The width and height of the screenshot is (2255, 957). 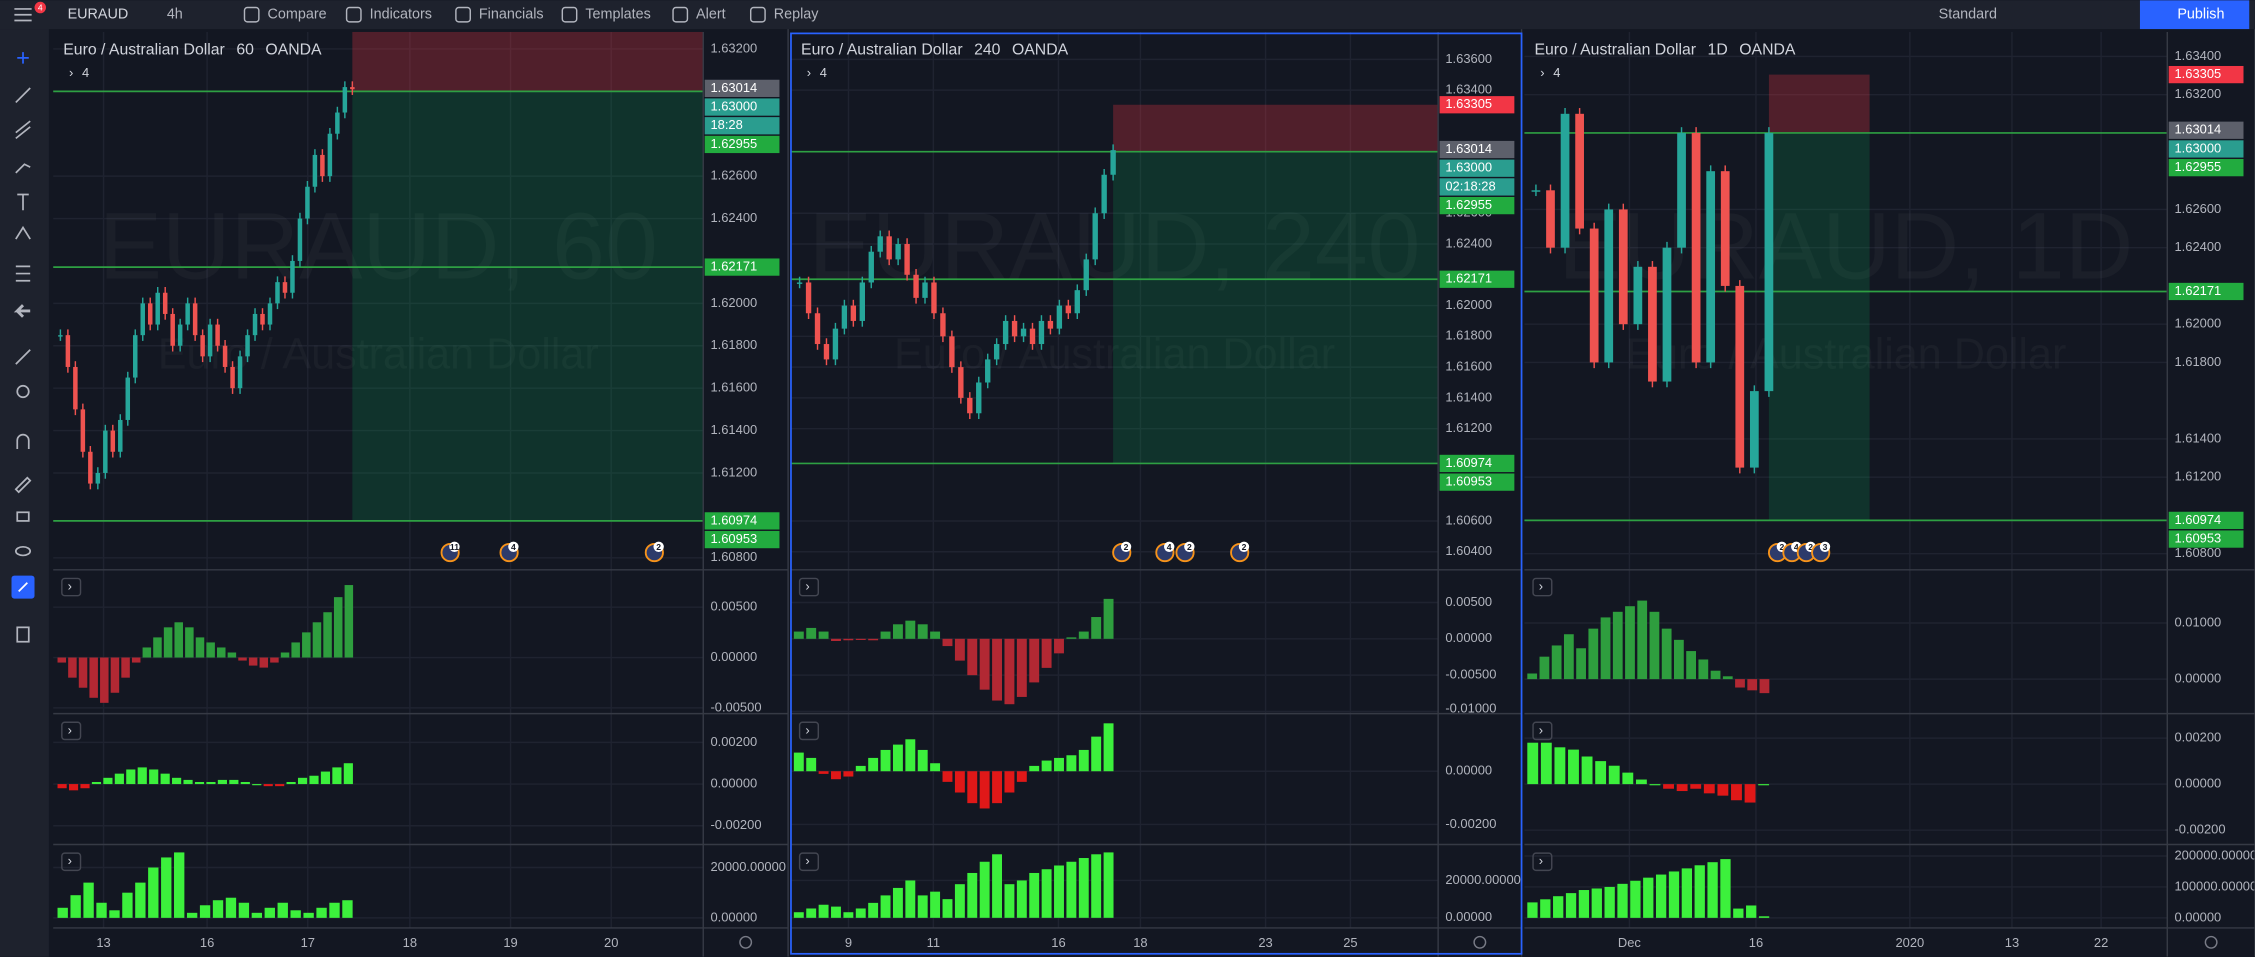 What do you see at coordinates (511, 14) in the screenshot?
I see `toolbar-item: Financials` at bounding box center [511, 14].